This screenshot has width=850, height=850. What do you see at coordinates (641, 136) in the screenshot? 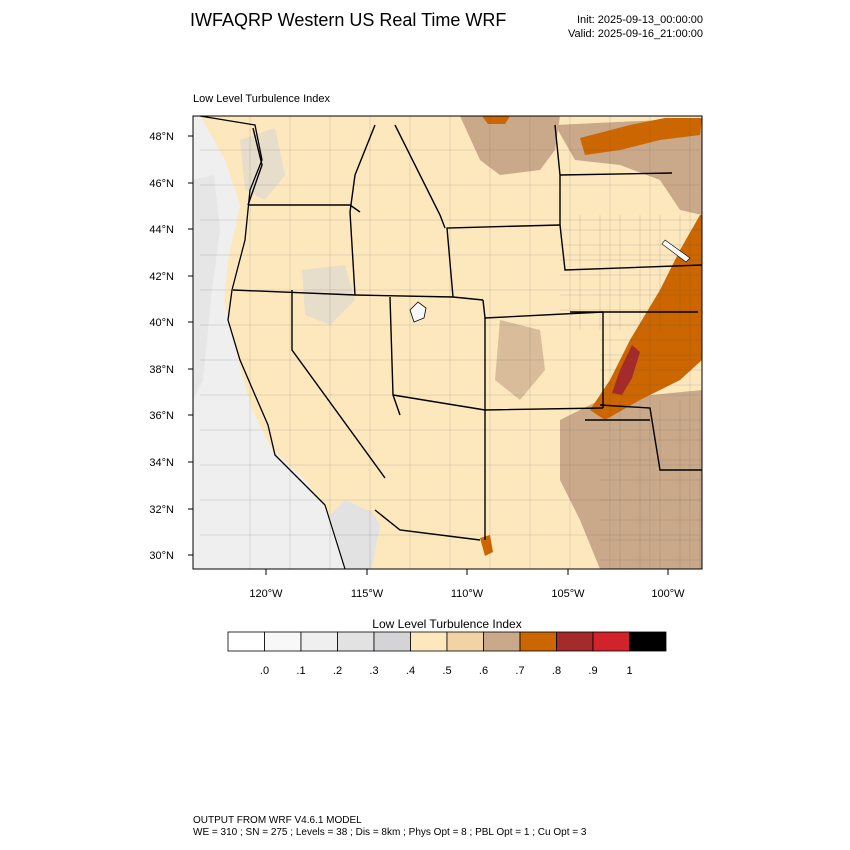
I see `high-index-north` at bounding box center [641, 136].